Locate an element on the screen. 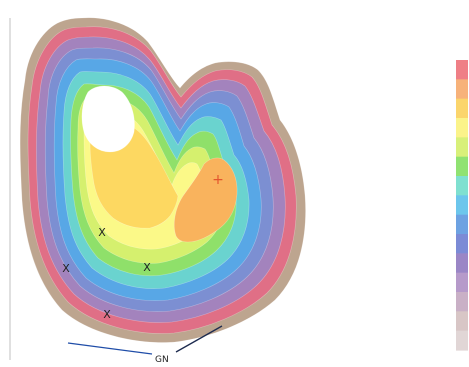 Image resolution: width=469 pixels, height=367 pixels. direction-line is located at coordinates (199, 339).